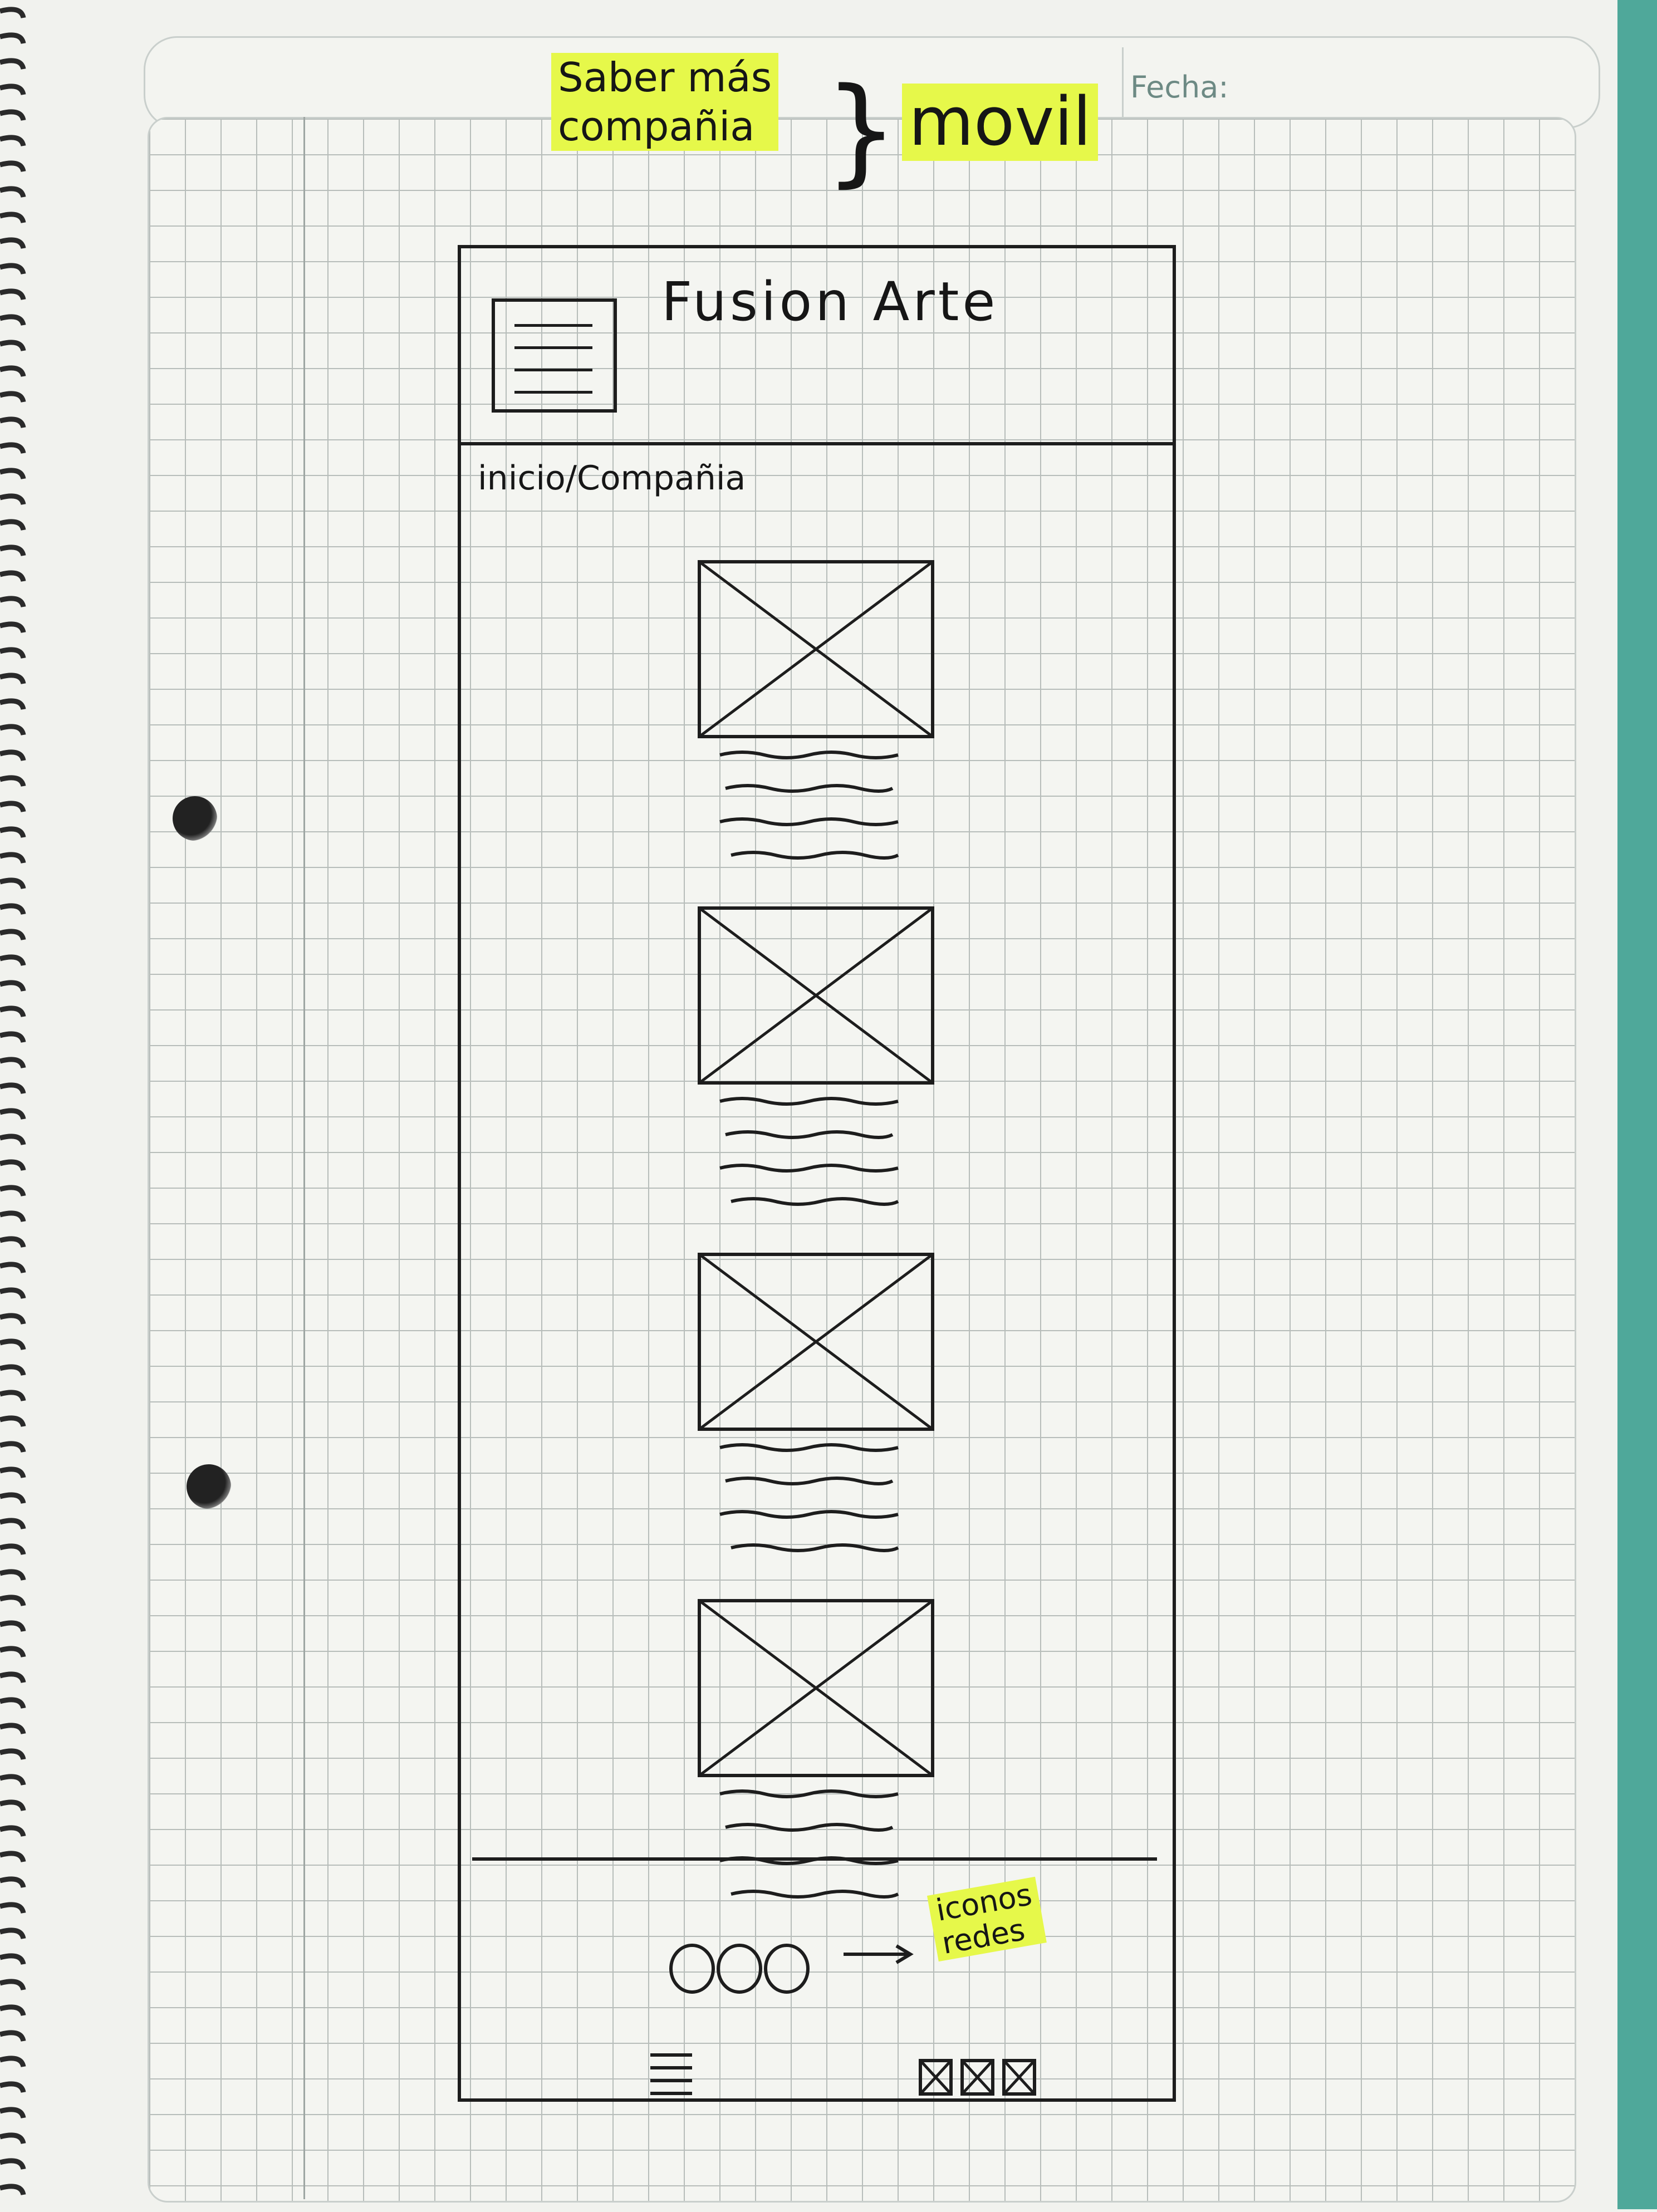 The width and height of the screenshot is (1657, 2212). Describe the element at coordinates (665, 127) in the screenshot. I see `note-line-2: compañia` at that location.